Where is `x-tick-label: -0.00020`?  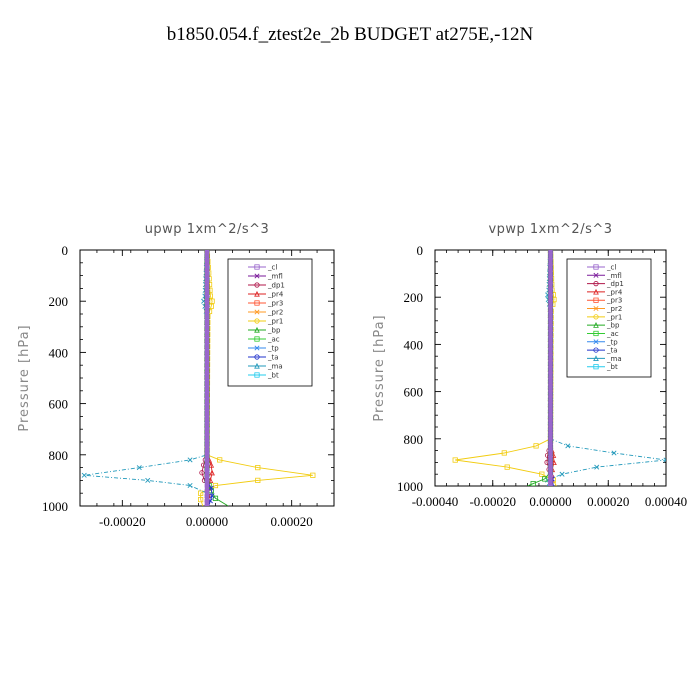 x-tick-label: -0.00020 is located at coordinates (492, 501).